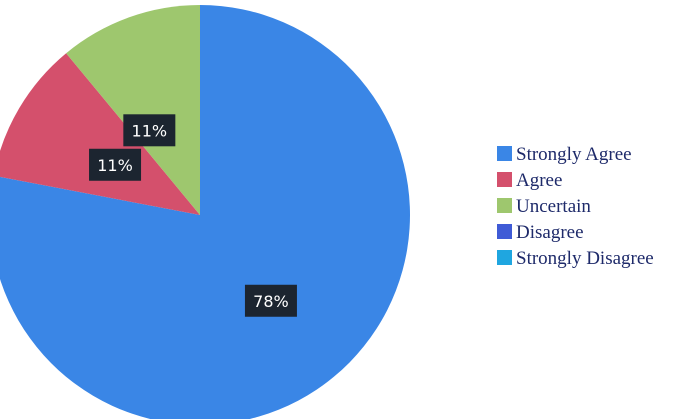  What do you see at coordinates (585, 258) in the screenshot?
I see `legend-label: Strongly Disagree` at bounding box center [585, 258].